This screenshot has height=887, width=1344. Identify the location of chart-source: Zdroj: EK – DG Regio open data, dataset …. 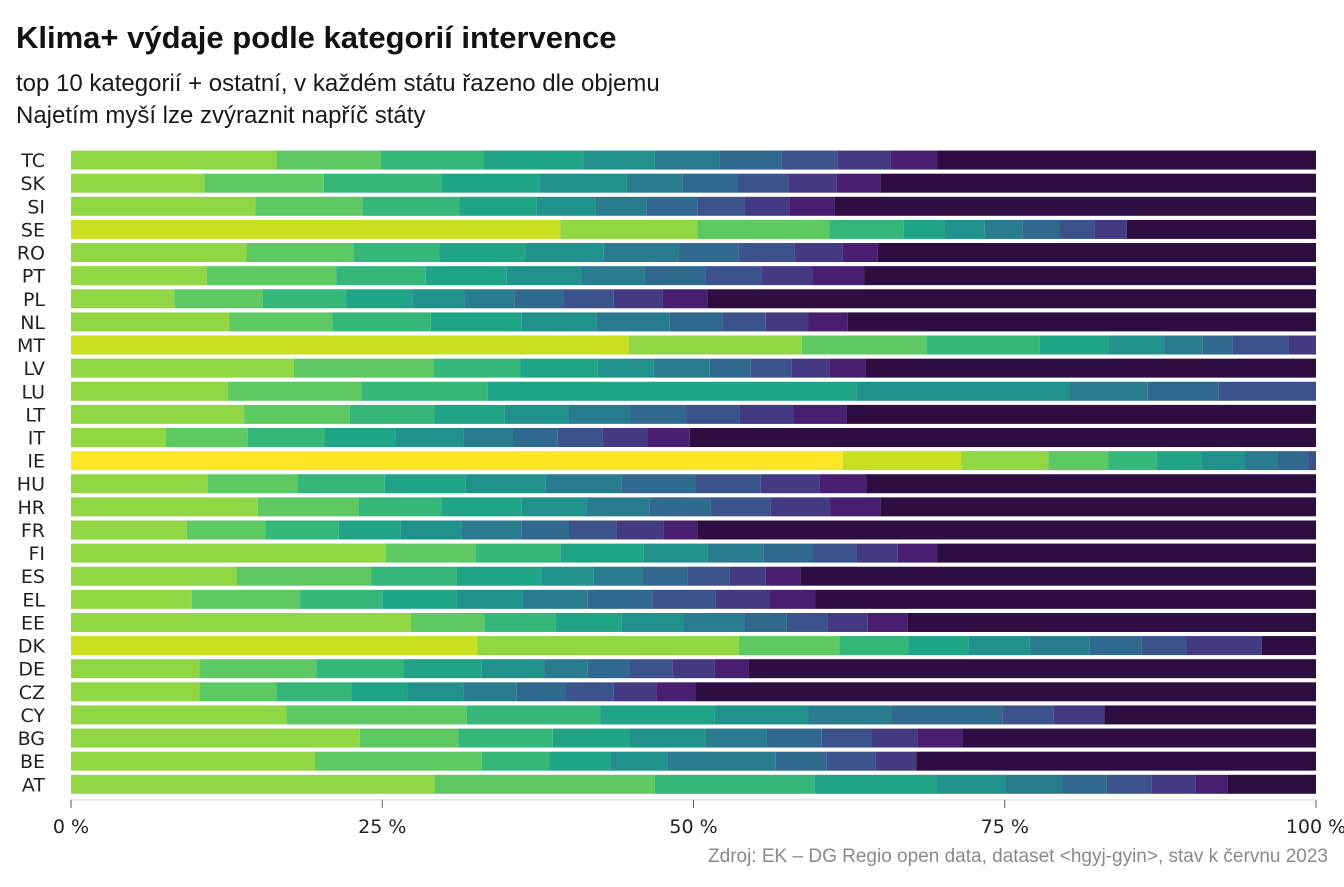
(1018, 856).